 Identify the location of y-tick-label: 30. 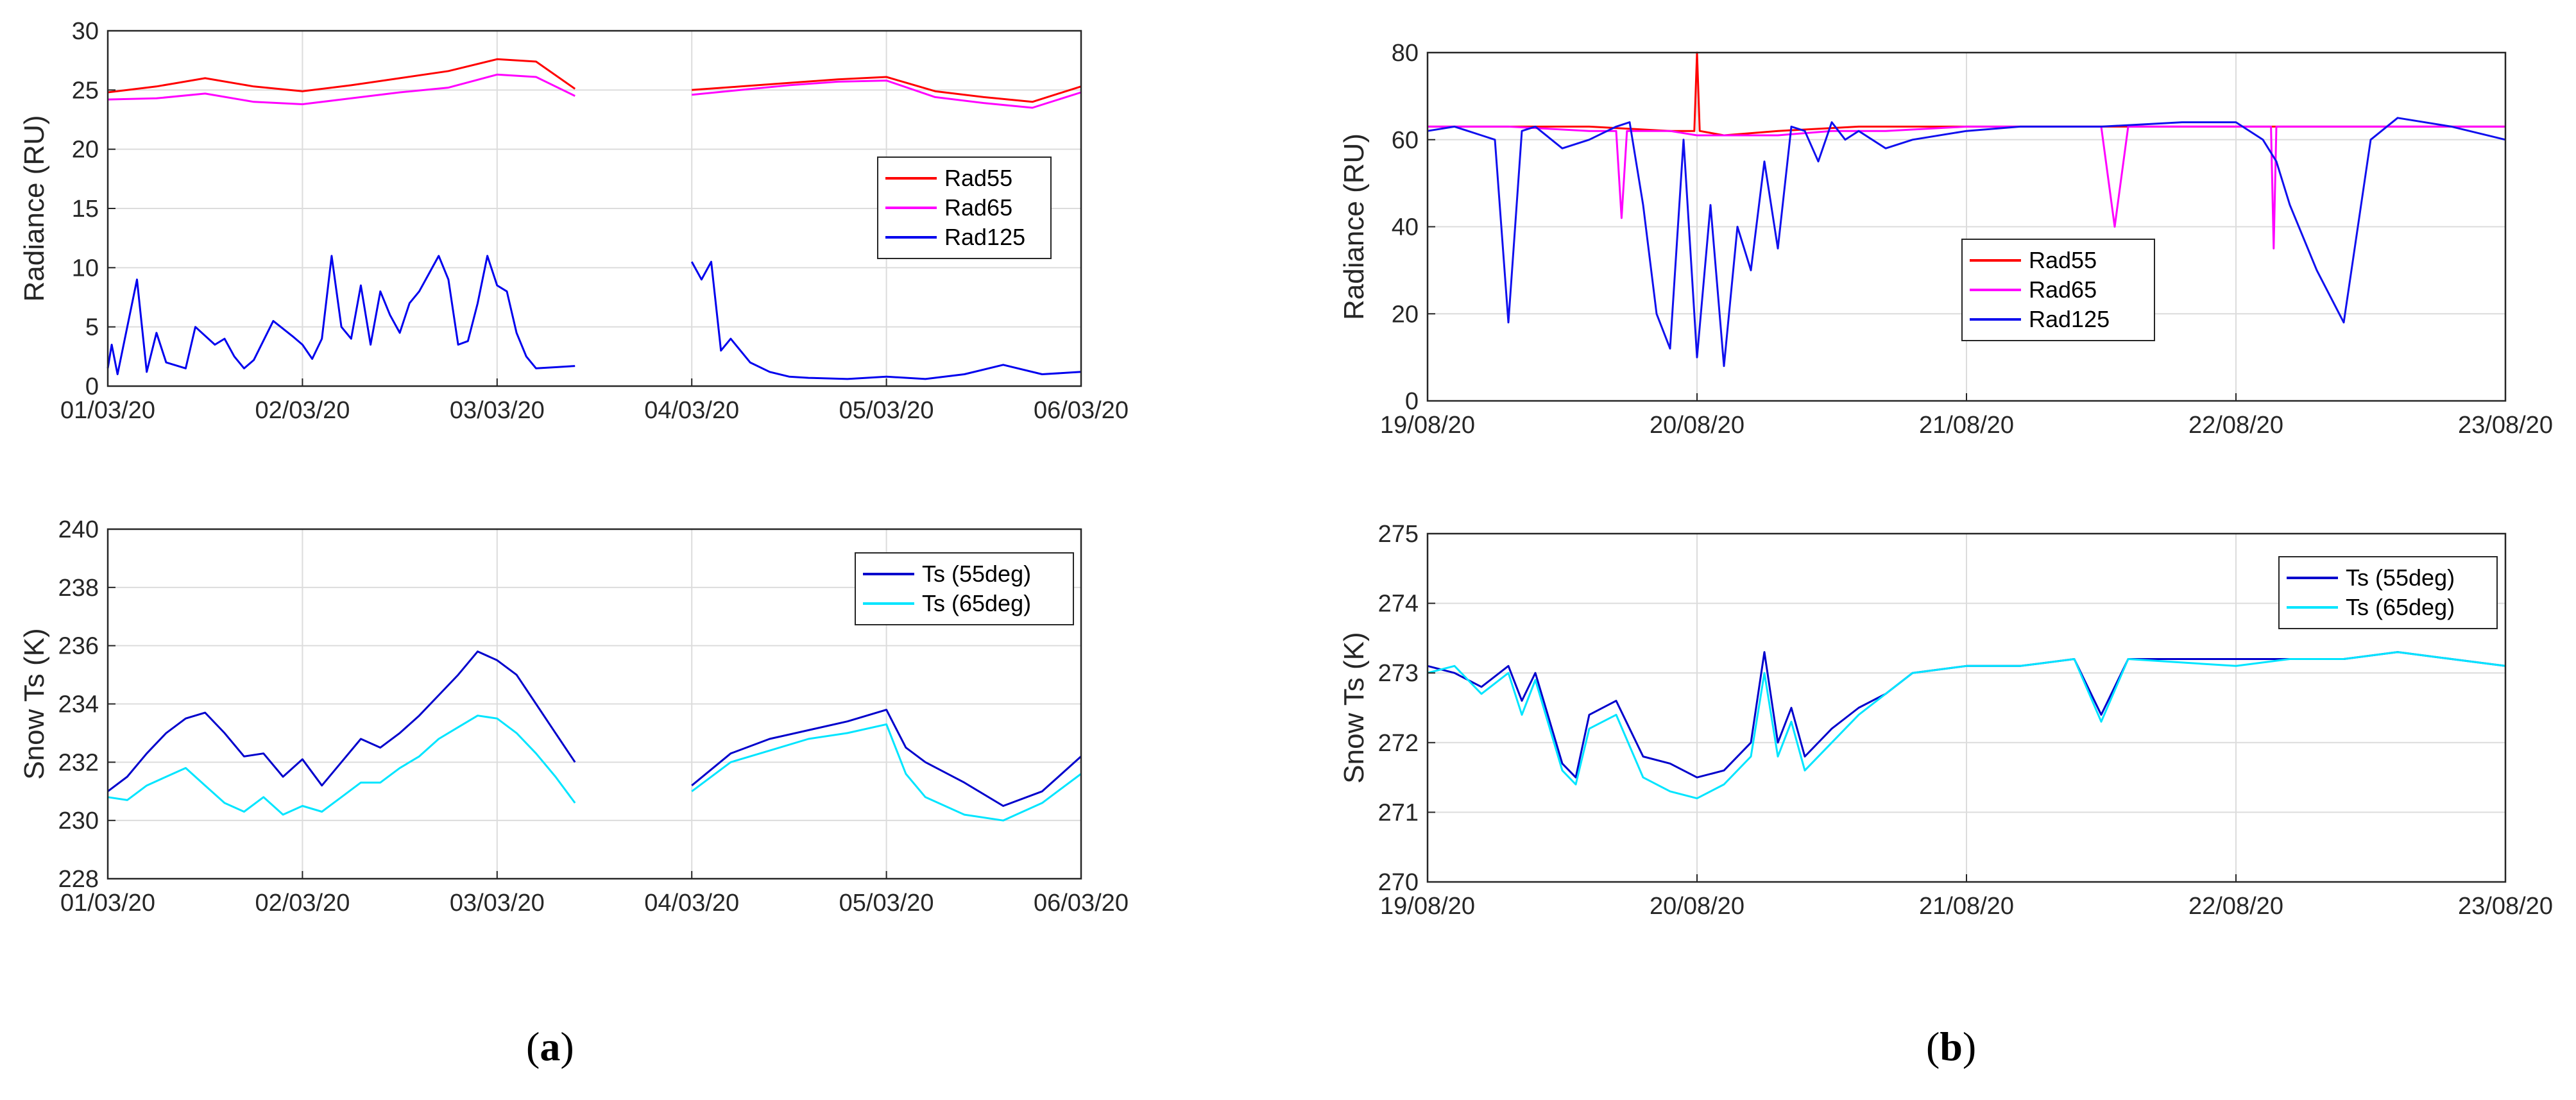
(86, 31).